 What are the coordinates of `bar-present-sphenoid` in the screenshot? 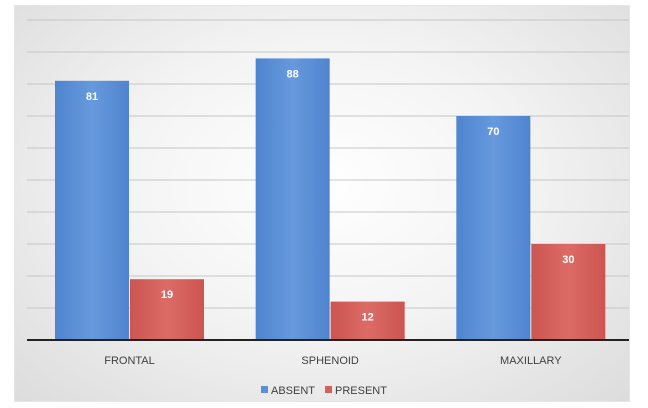 It's located at (367, 320).